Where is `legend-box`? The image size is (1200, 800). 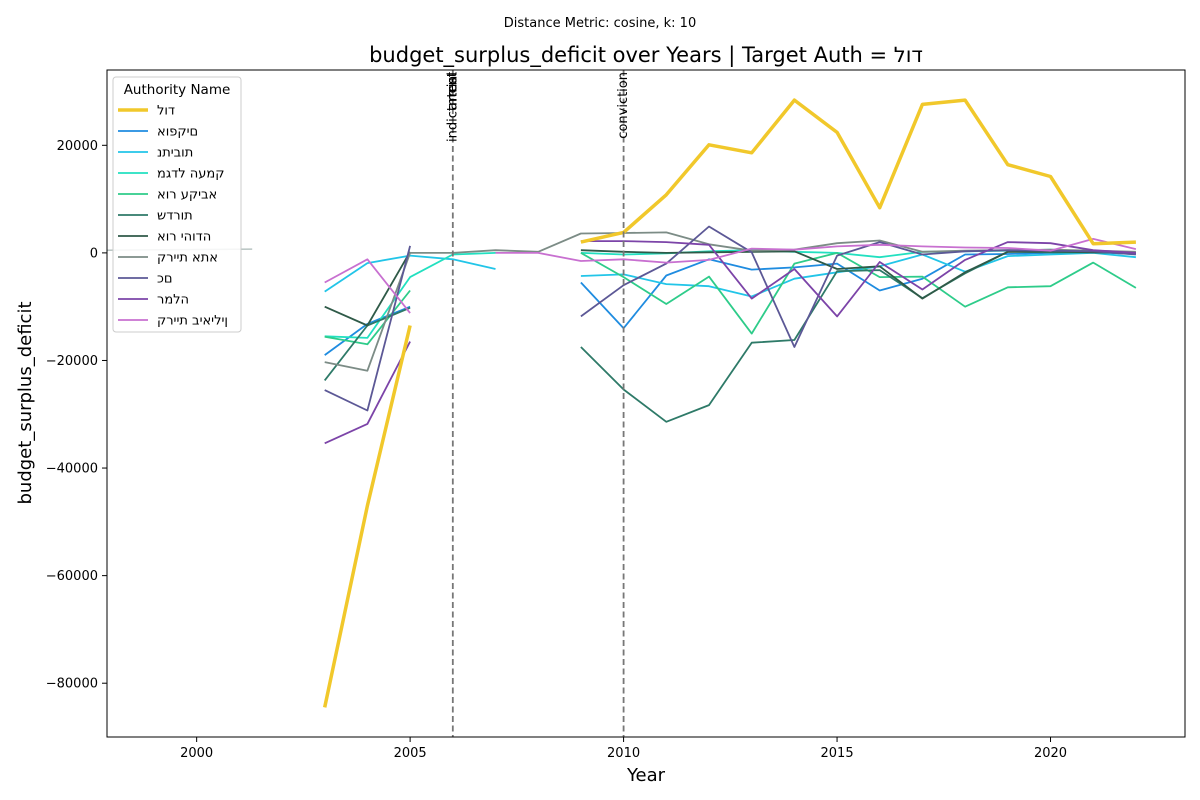
legend-box is located at coordinates (177, 204).